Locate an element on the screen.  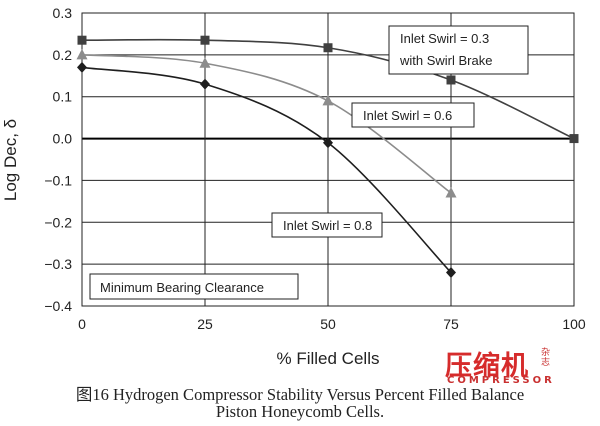
x-tick-label: 0 is located at coordinates (82, 324).